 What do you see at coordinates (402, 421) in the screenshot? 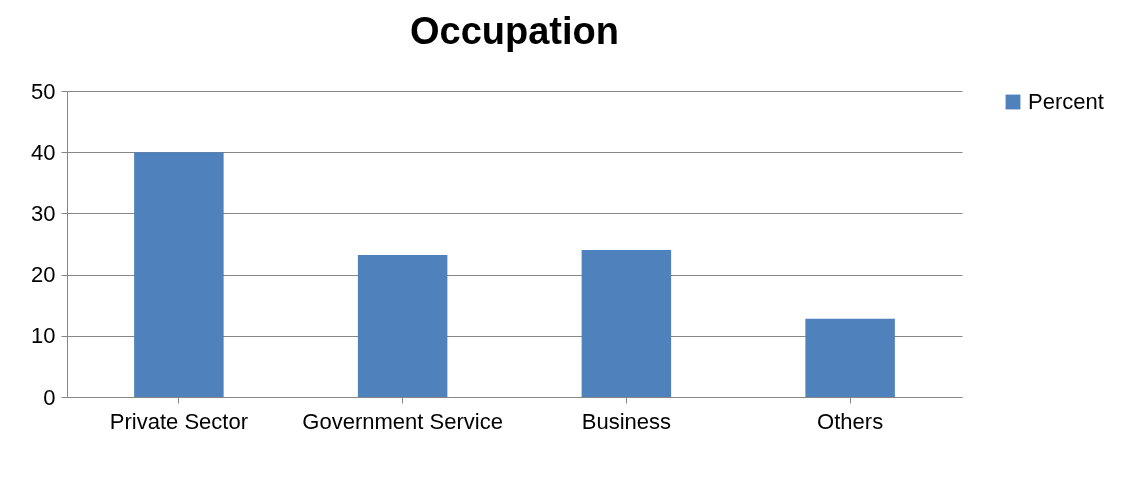
I see `x-tick-label: Government Service` at bounding box center [402, 421].